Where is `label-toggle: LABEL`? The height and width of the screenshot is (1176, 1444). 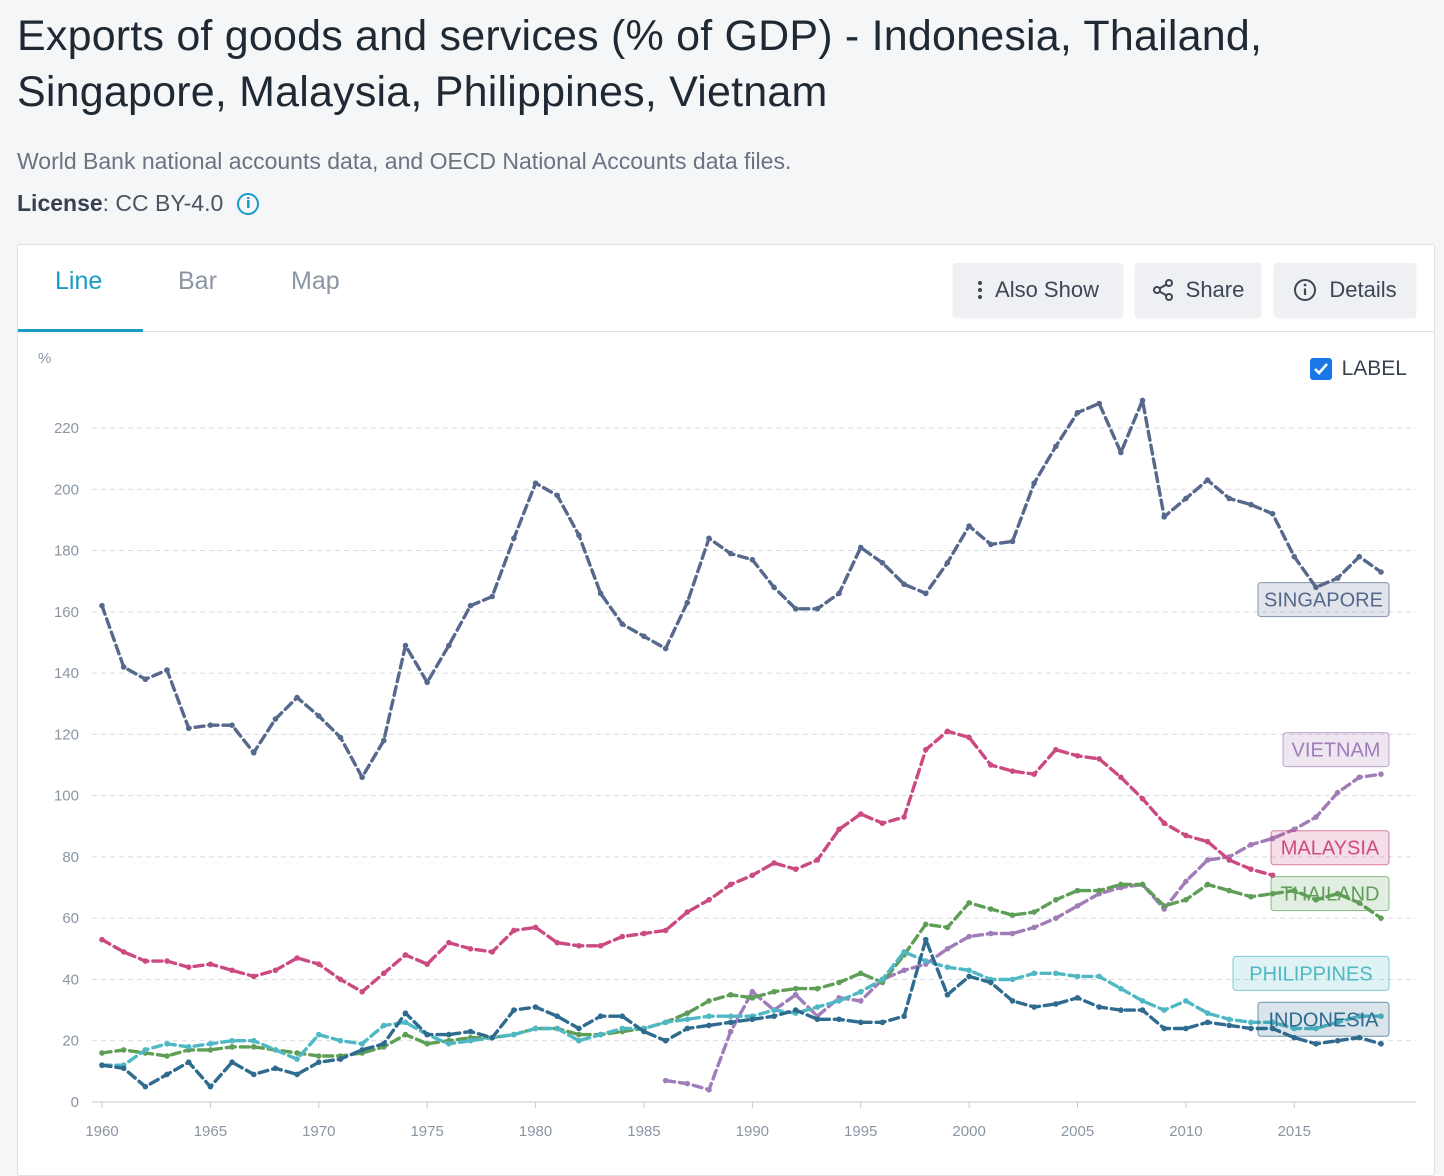 label-toggle: LABEL is located at coordinates (1358, 369).